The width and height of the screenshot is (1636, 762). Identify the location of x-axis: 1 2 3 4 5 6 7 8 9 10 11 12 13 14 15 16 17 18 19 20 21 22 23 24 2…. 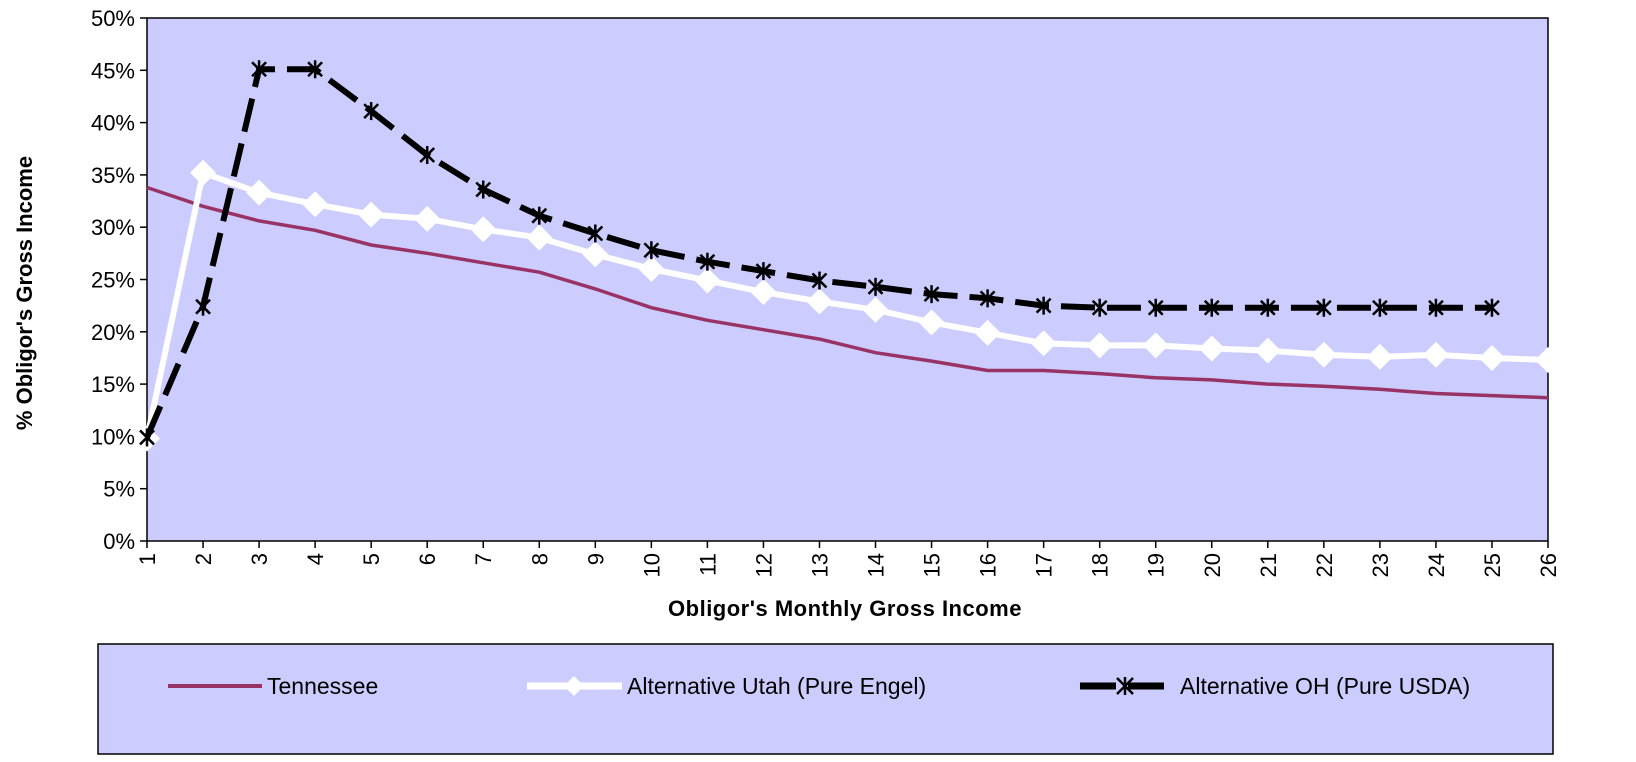
(848, 559).